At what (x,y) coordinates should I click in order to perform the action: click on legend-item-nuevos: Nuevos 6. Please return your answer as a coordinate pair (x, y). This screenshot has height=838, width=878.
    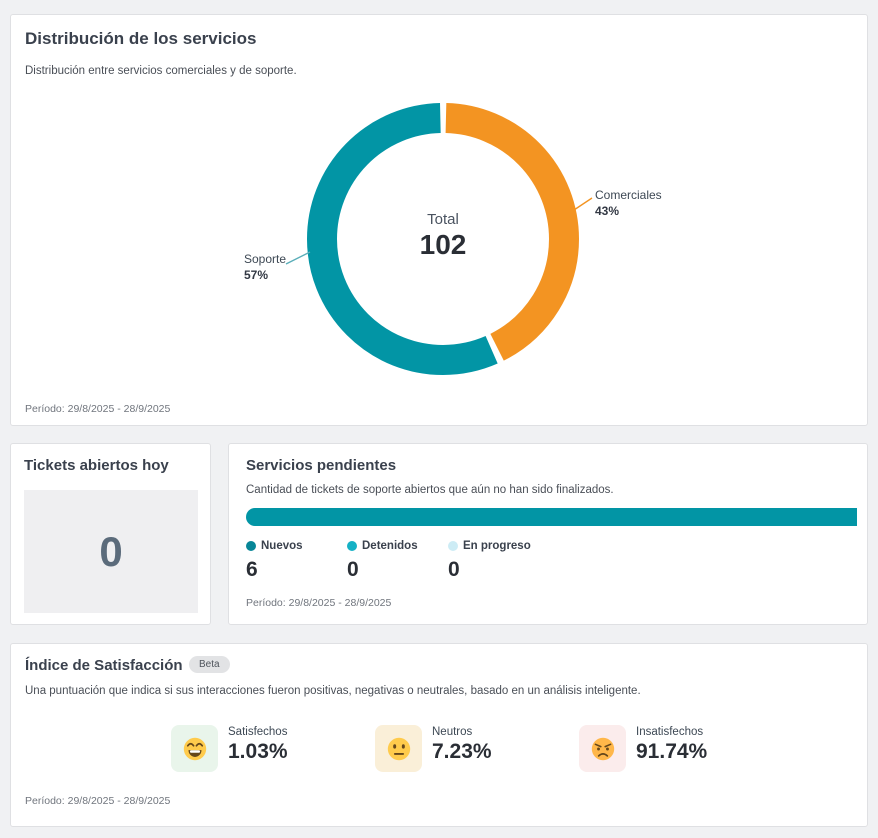
    Looking at the image, I should click on (296, 561).